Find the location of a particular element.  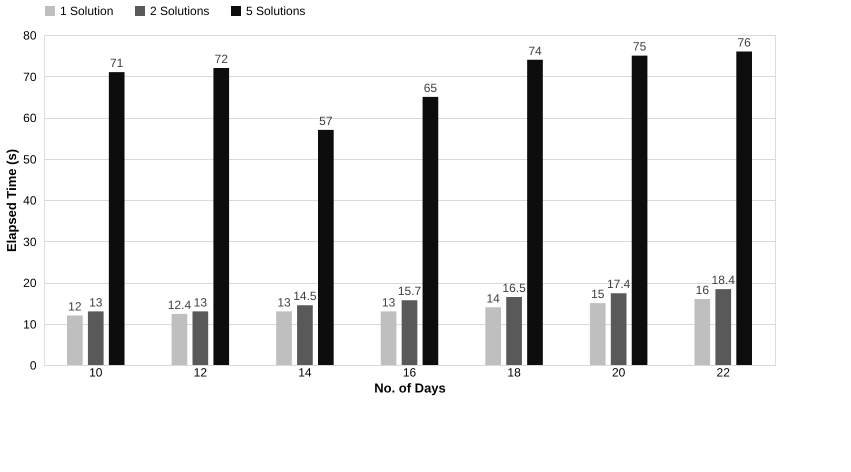

data-label: 14.5 is located at coordinates (305, 296).